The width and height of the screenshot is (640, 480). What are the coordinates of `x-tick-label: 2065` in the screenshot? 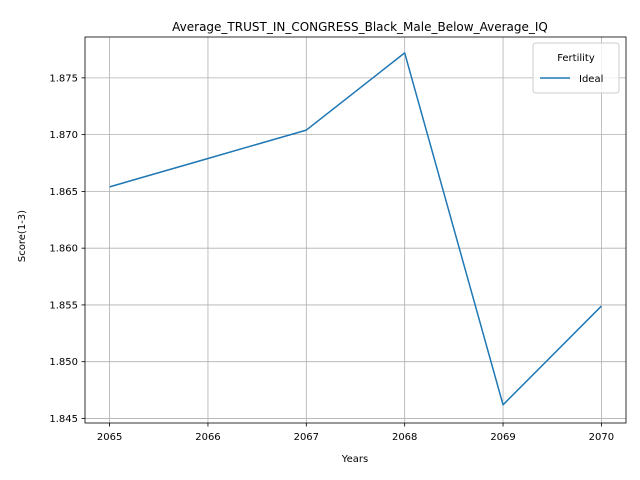 It's located at (109, 437).